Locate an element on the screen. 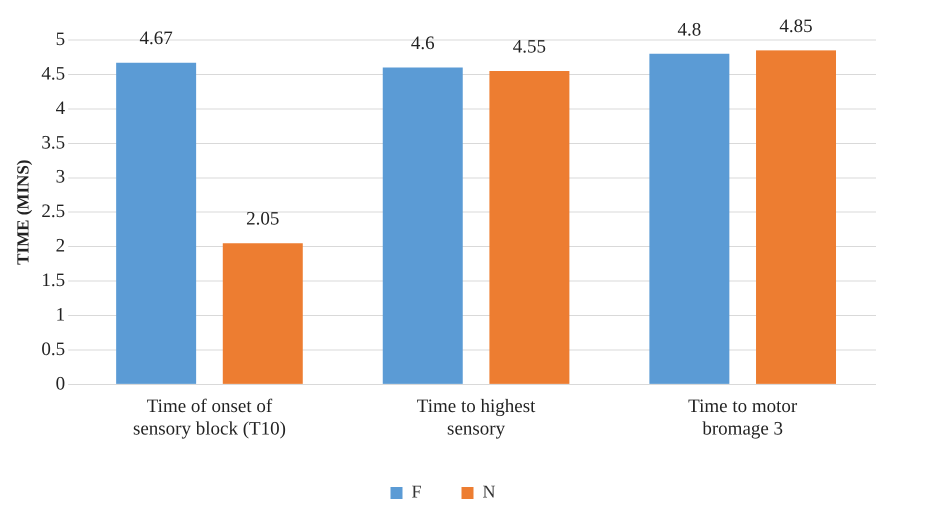 This screenshot has width=936, height=512. data-label: 4.85 is located at coordinates (796, 26).